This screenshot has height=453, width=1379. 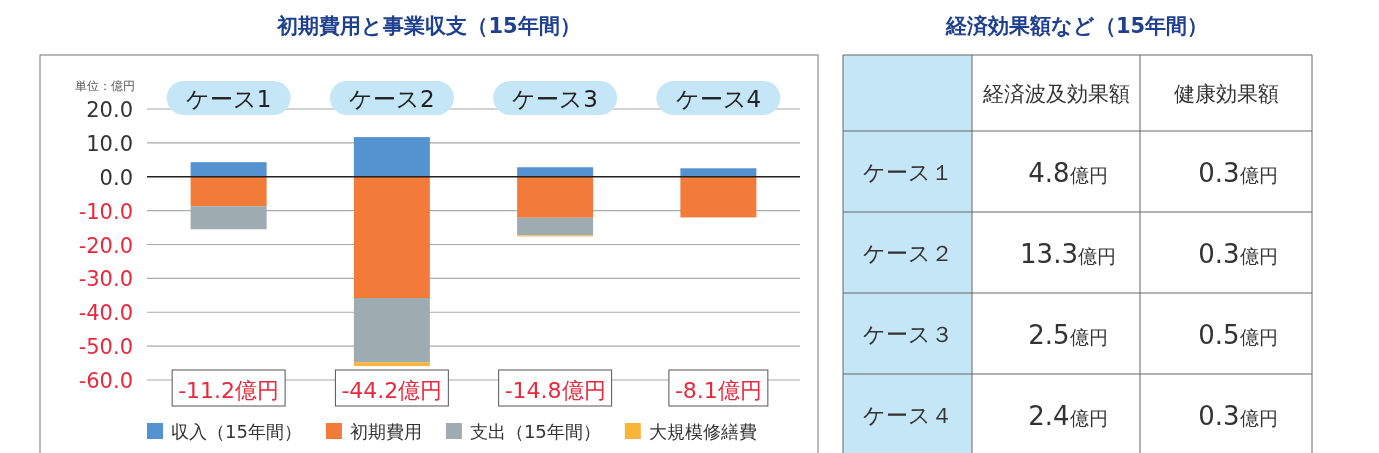 What do you see at coordinates (1068, 253) in the screenshot?
I see `text: 13.3億円` at bounding box center [1068, 253].